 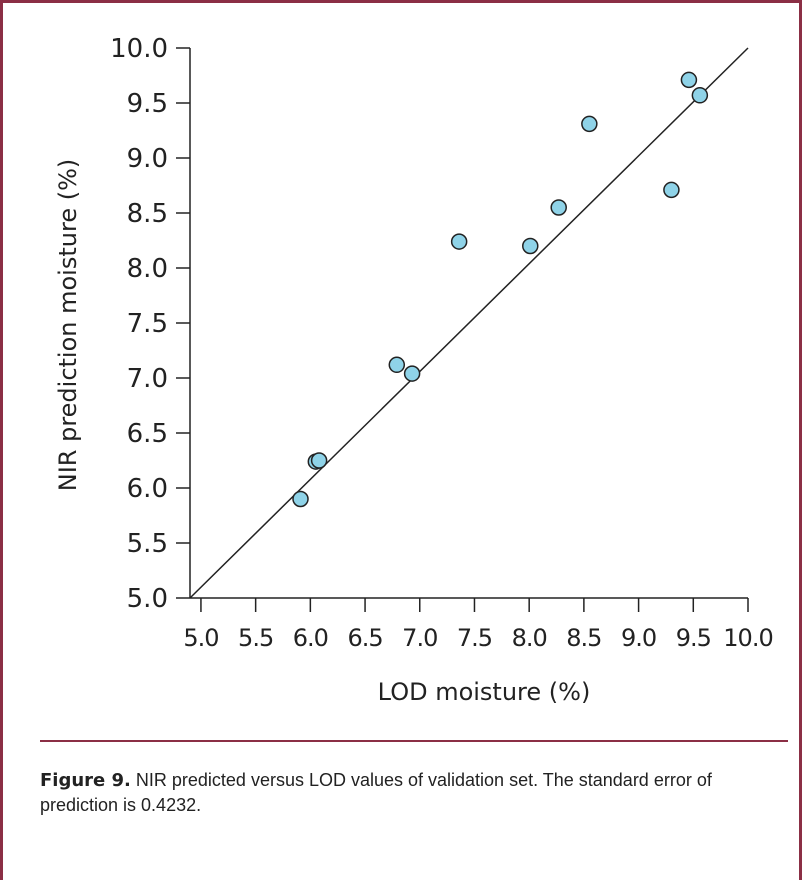 I want to click on x-tick-label: 5.0, so click(x=200, y=638).